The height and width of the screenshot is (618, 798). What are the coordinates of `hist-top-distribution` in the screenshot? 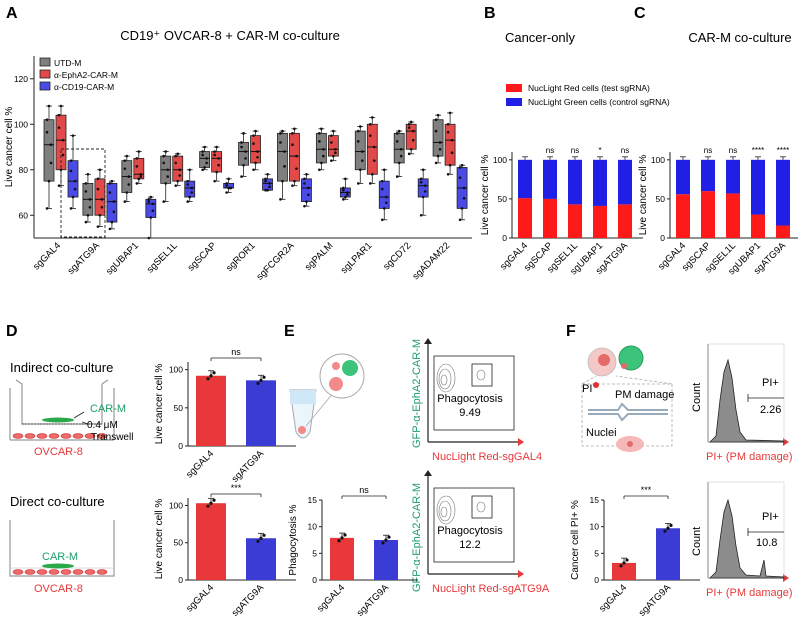 It's located at (747, 400).